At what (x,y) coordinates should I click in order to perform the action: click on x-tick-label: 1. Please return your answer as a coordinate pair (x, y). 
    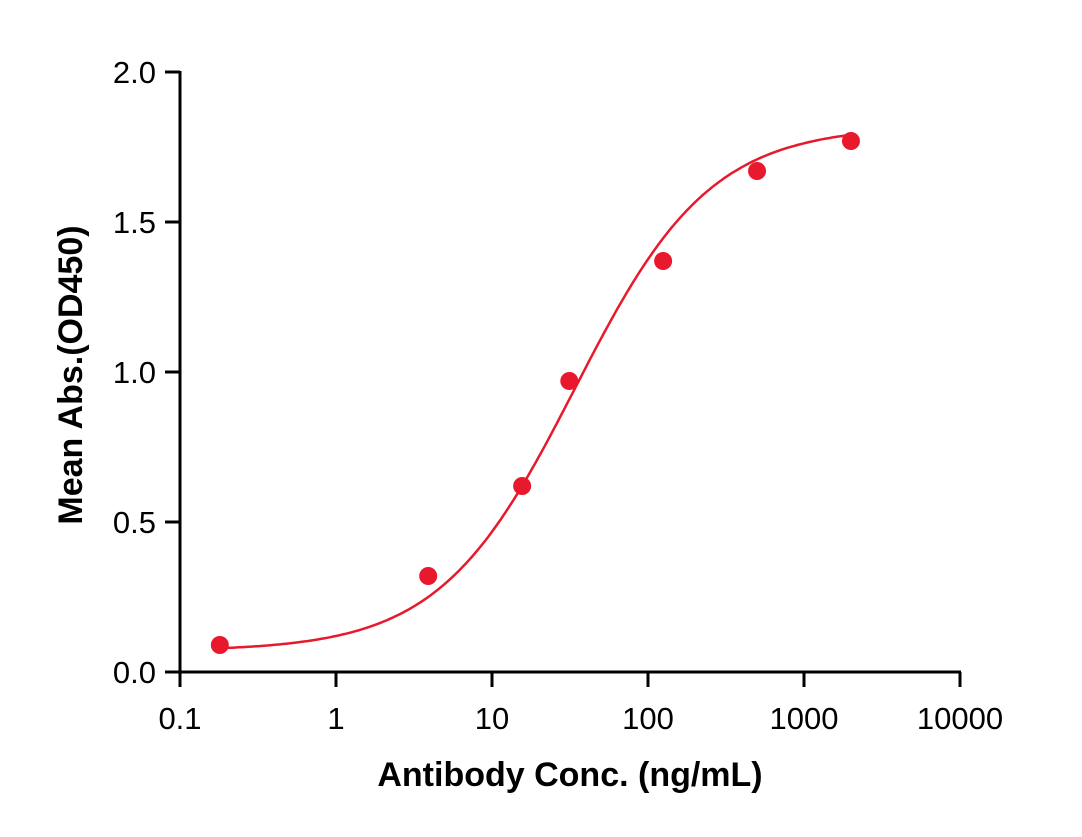
    Looking at the image, I should click on (335, 718).